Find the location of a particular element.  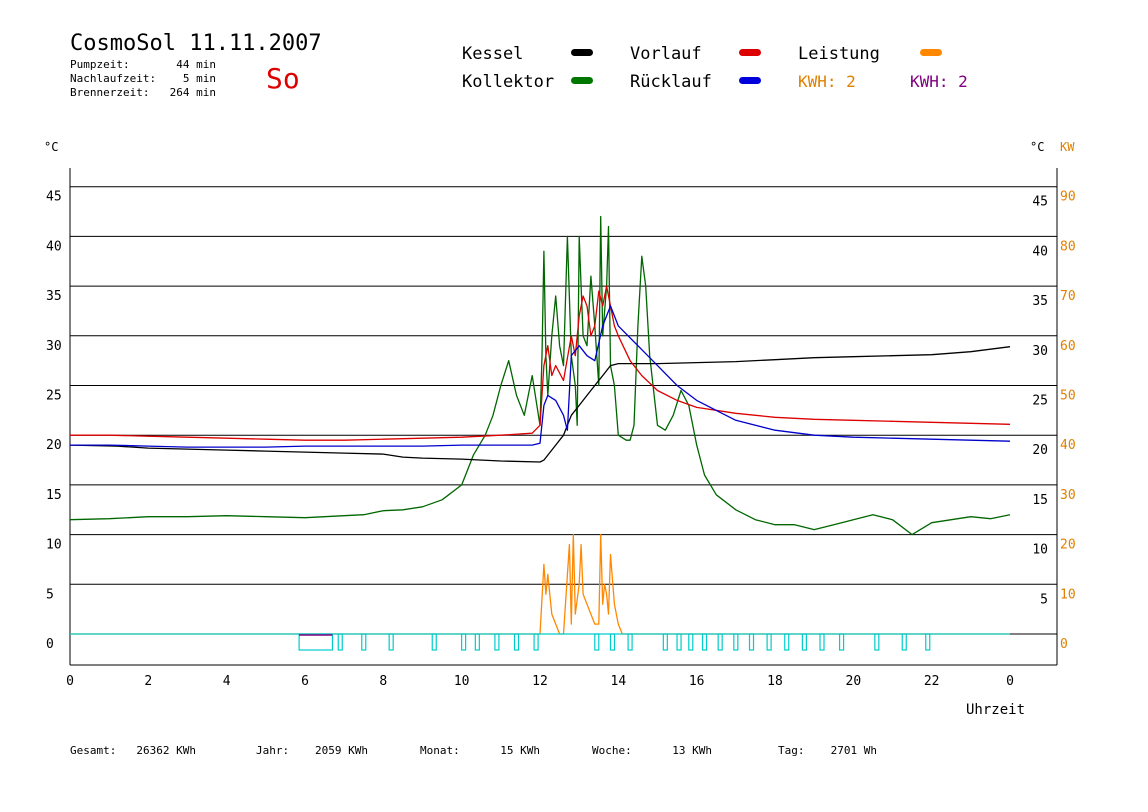

right-tick-kw-60: 60 is located at coordinates (1068, 346).